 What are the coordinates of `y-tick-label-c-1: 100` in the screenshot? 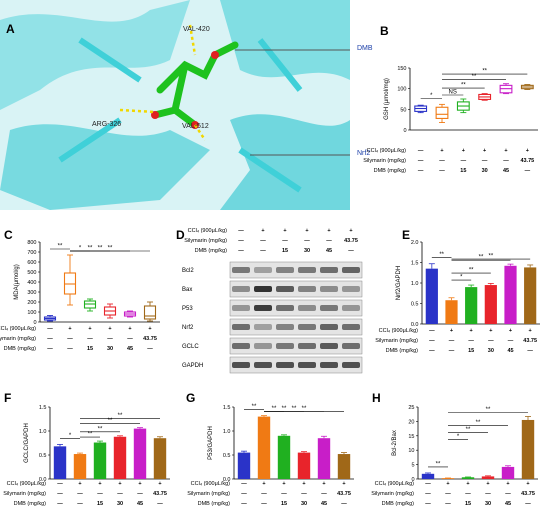 It's located at (31, 313).